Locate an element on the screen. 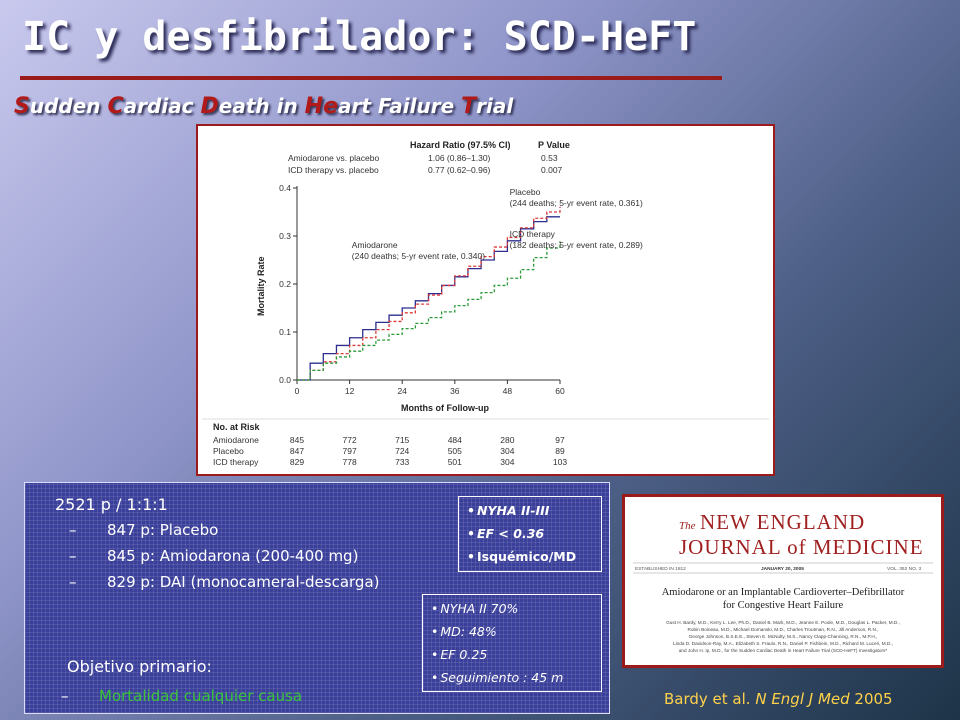 This screenshot has width=960, height=720. at-risk-value: 280 is located at coordinates (507, 440).